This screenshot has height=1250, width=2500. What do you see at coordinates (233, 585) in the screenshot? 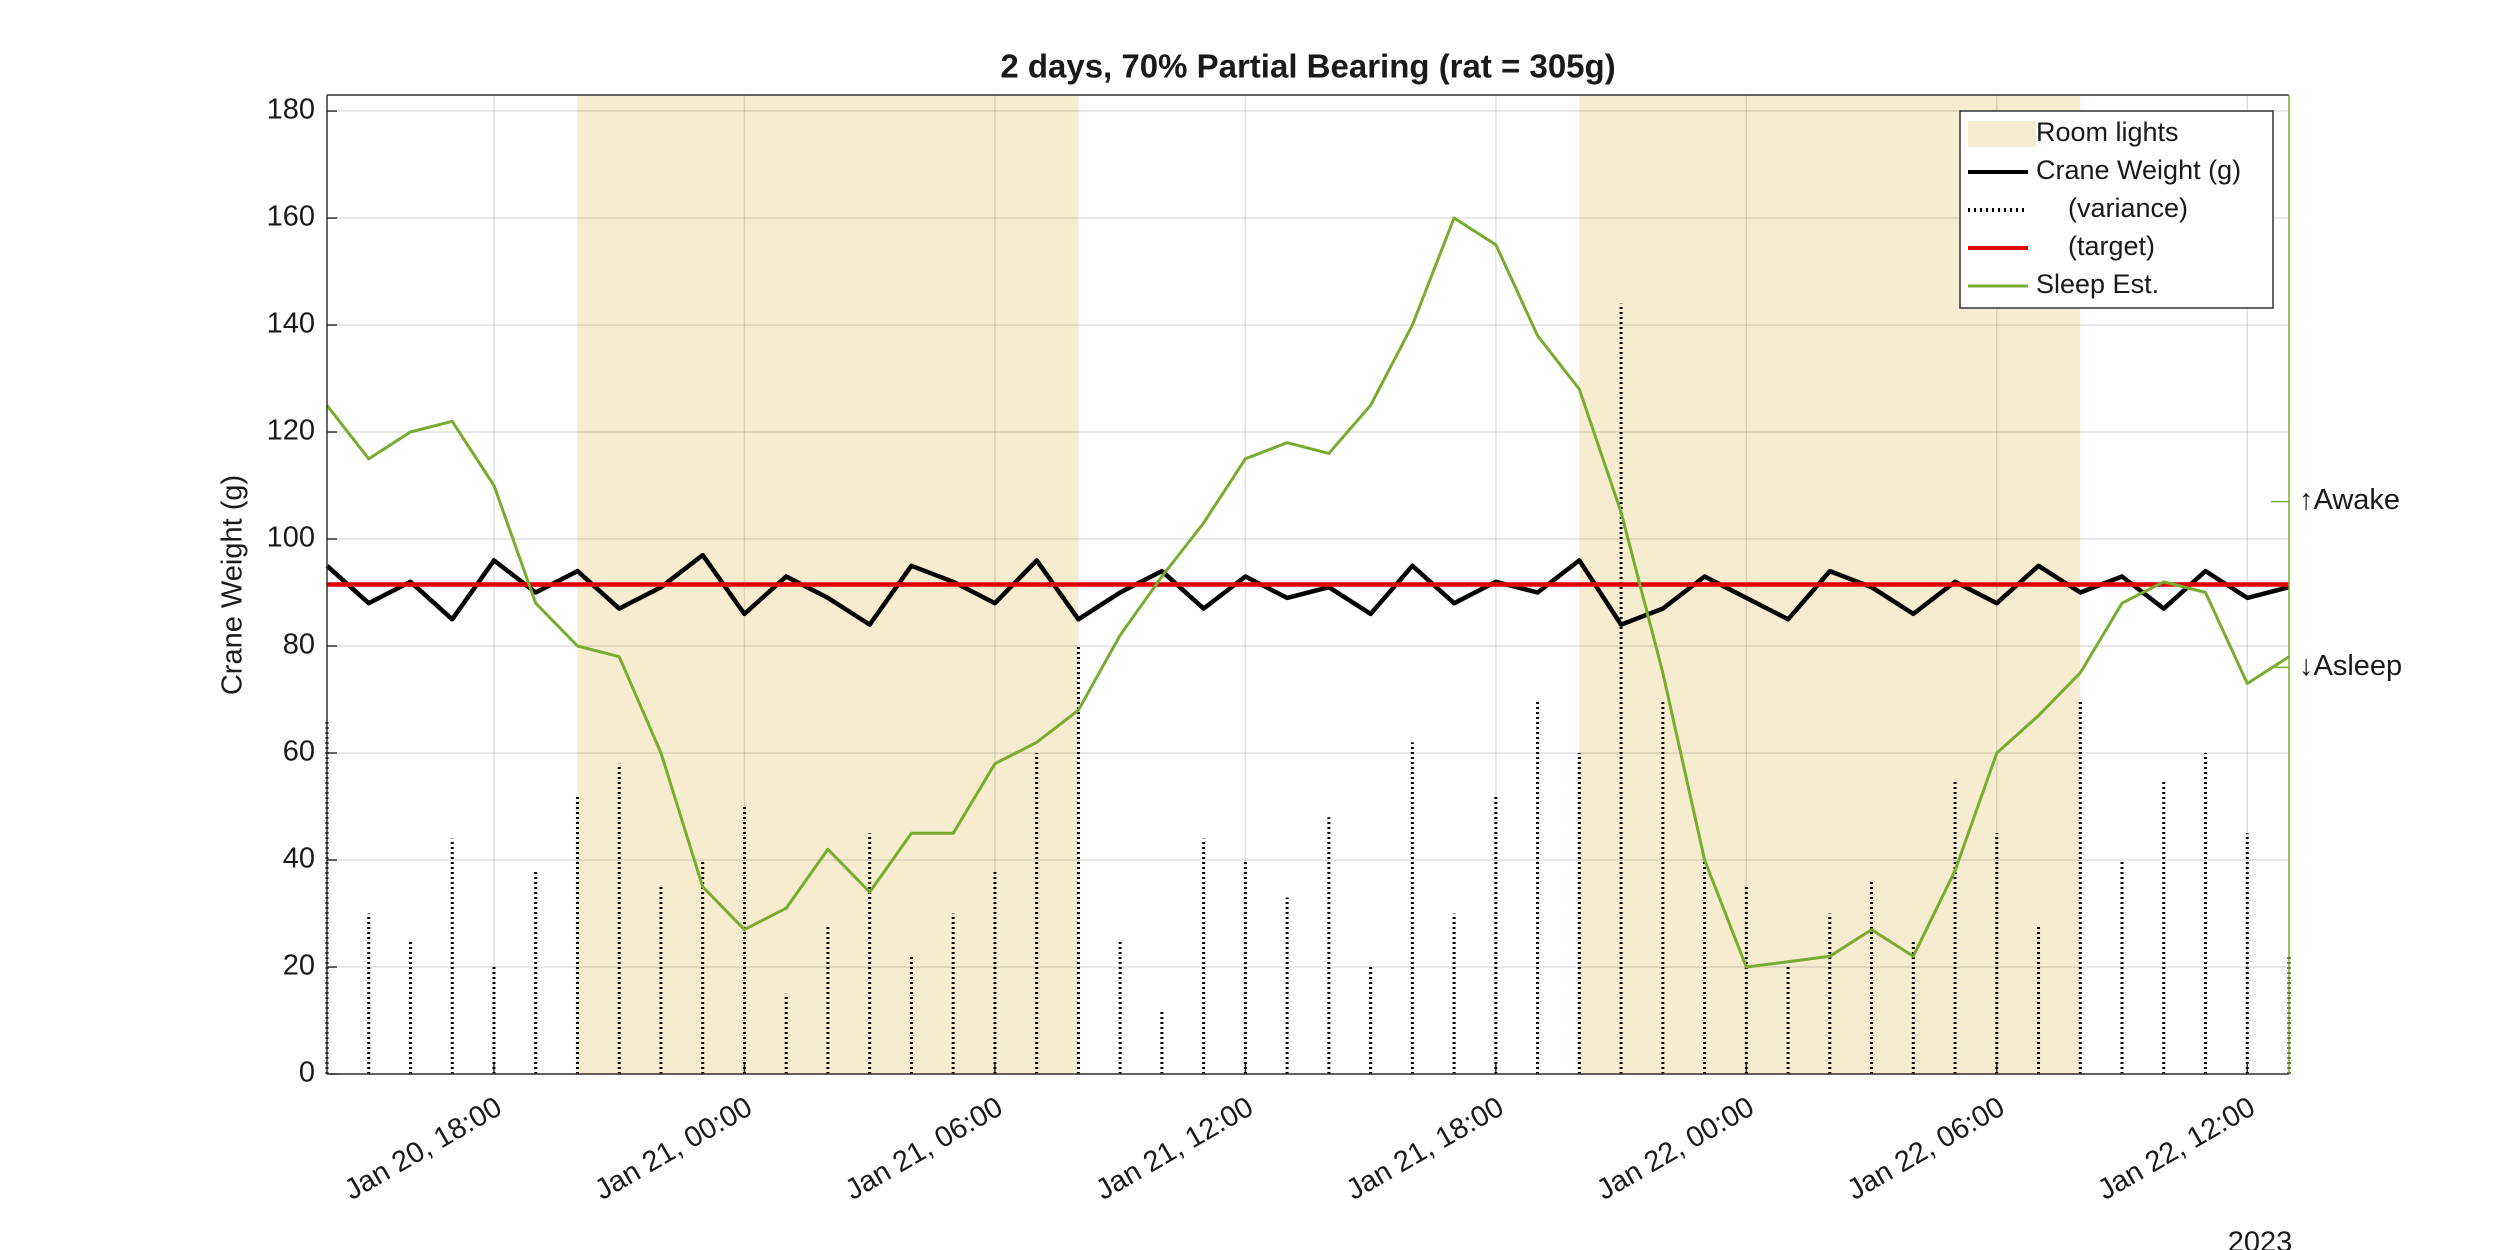
I see `y-axis-label: Crane Weight (g)` at bounding box center [233, 585].